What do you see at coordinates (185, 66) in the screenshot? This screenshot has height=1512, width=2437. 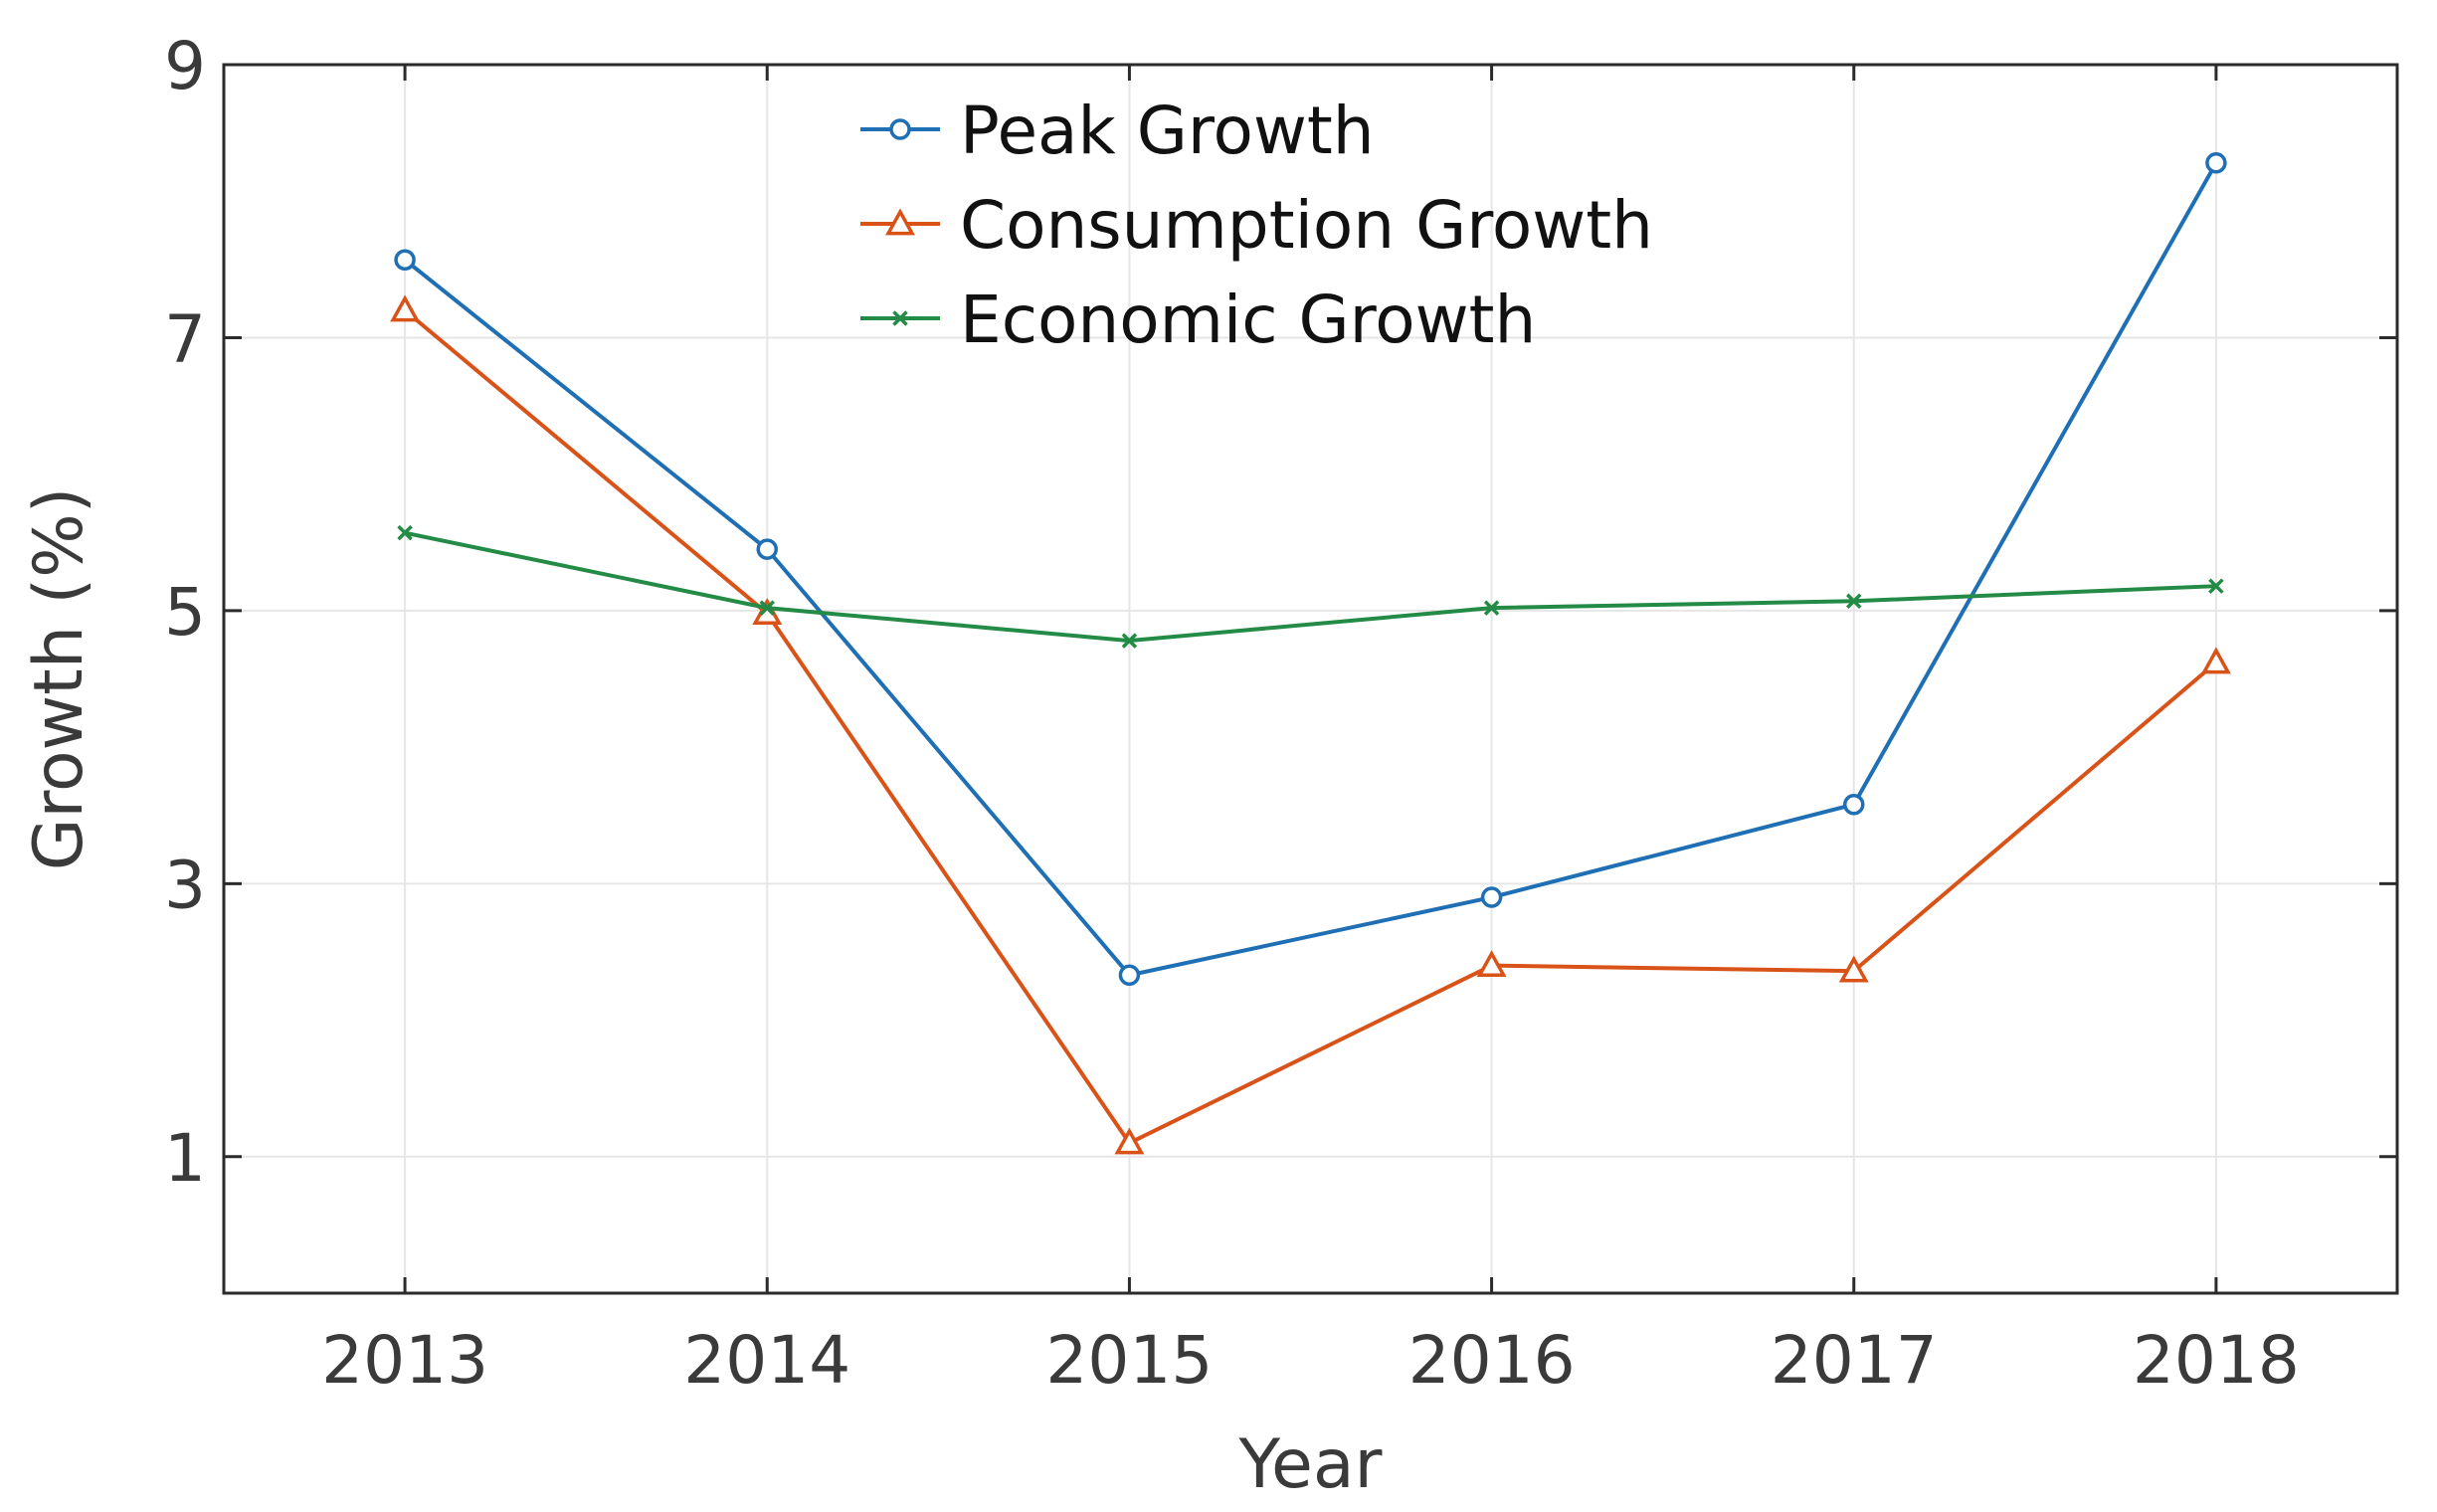 I see `y-tick-label: 9` at bounding box center [185, 66].